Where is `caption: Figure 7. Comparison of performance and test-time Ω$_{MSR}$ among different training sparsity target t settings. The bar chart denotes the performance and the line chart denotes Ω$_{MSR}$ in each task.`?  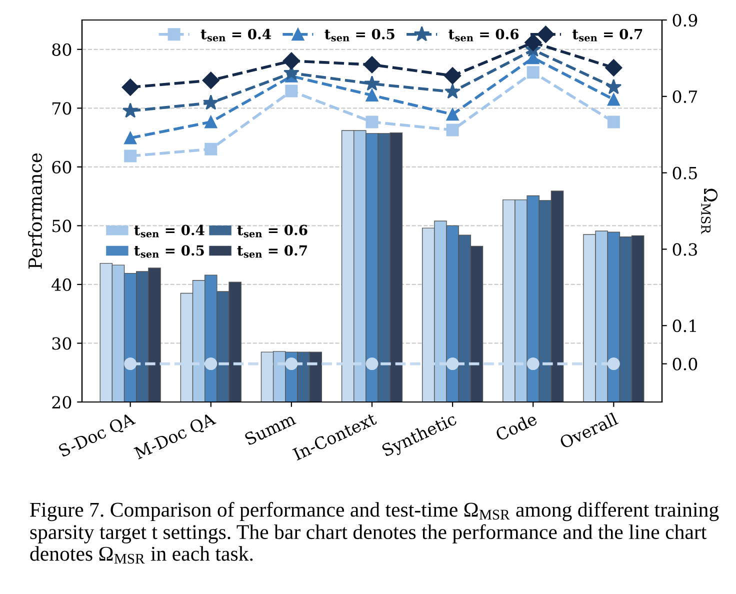 caption: Figure 7. Comparison of performance and test-time Ω$_{MSR}$ among different training sparsity target t settings. The bar chart denotes the performance and the line chart denotes Ω$_{MSR}$ in each task. is located at coordinates (374, 533).